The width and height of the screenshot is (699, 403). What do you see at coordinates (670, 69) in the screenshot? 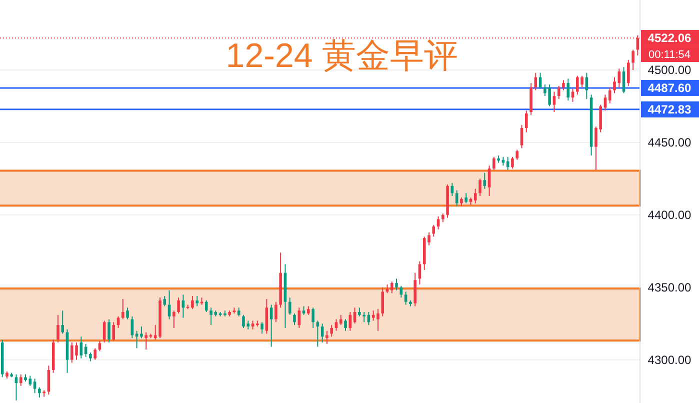
I see `y-tick-label: 4500.00` at bounding box center [670, 69].